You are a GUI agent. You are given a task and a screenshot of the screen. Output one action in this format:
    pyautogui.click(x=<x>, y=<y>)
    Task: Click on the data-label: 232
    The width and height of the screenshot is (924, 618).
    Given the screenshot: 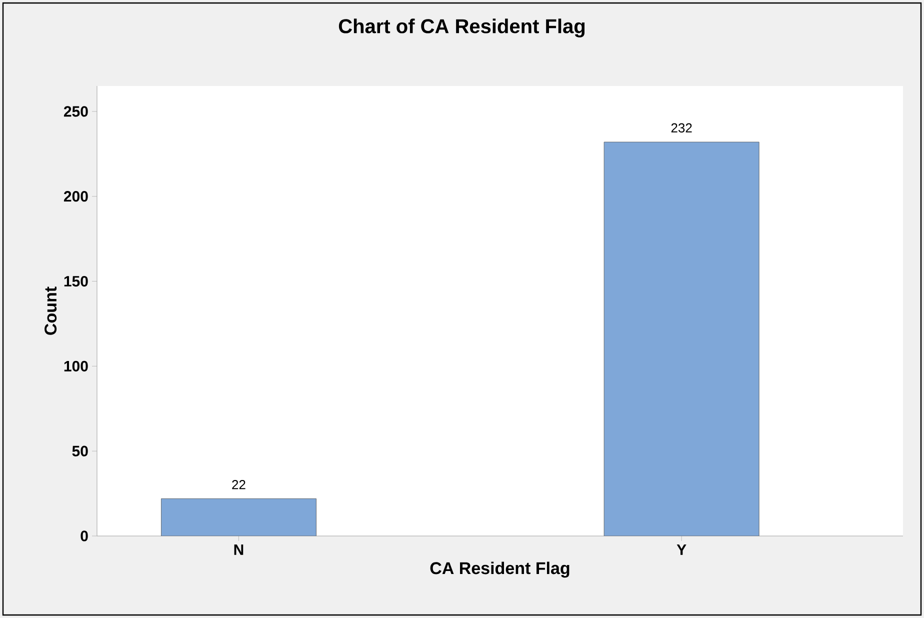 What is the action you would take?
    pyautogui.click(x=681, y=127)
    